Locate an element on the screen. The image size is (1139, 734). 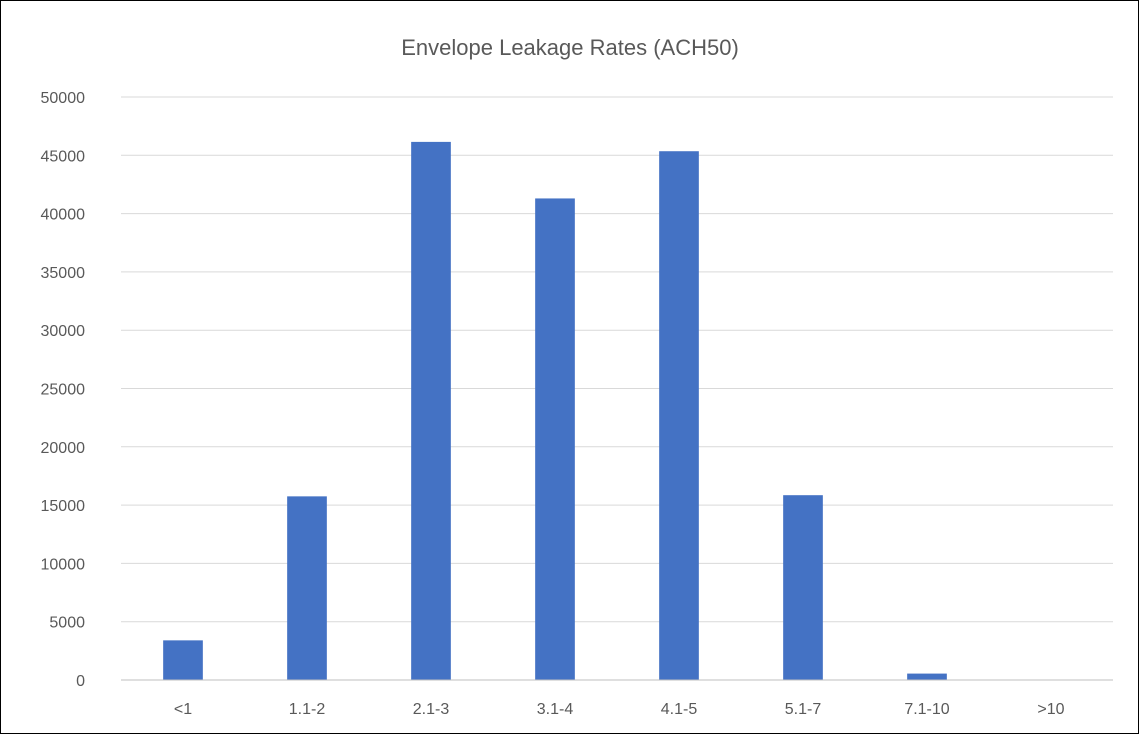
y-tick-label: 40000 is located at coordinates (63, 215).